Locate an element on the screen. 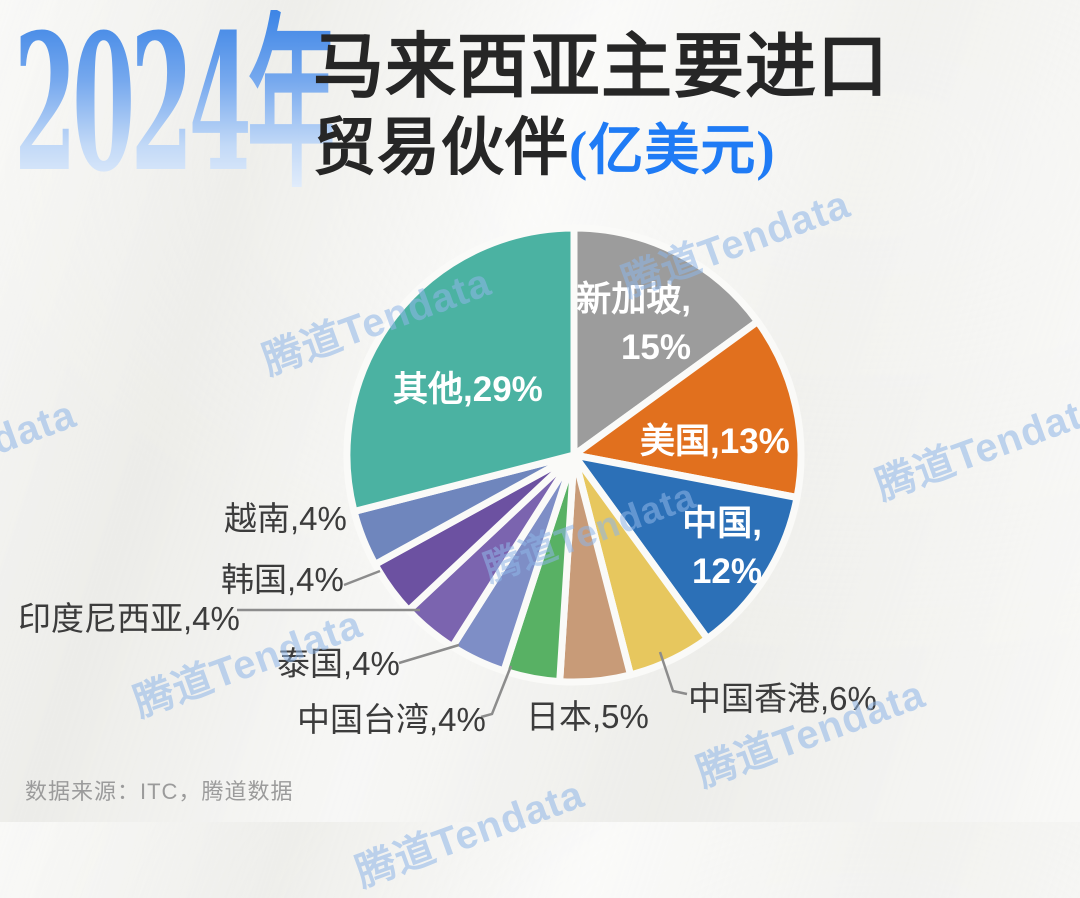  leader-thailand is located at coordinates (429, 654).